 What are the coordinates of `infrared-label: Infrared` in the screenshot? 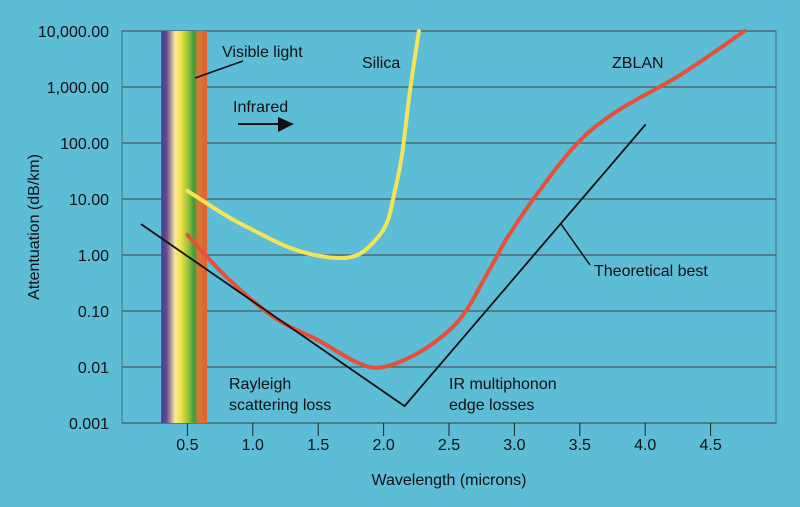 It's located at (260, 107).